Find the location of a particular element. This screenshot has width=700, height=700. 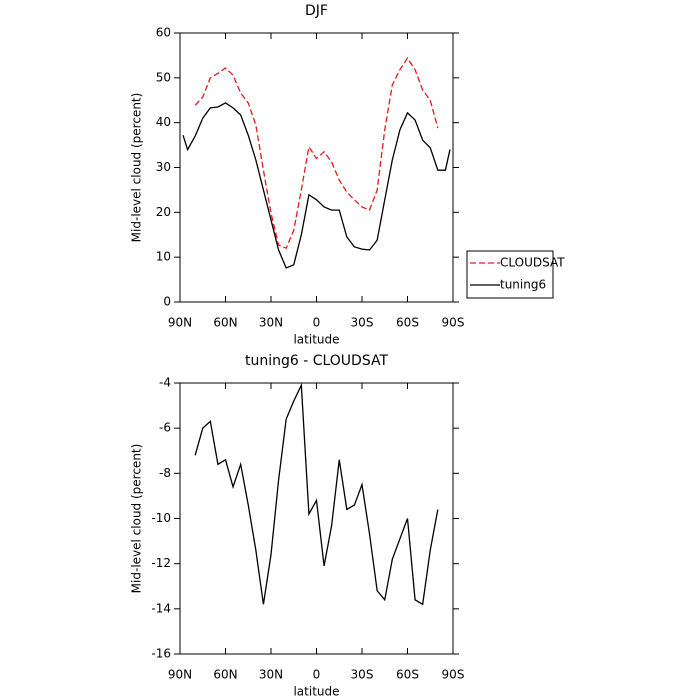

y-tick-label: -6 is located at coordinates (165, 428).